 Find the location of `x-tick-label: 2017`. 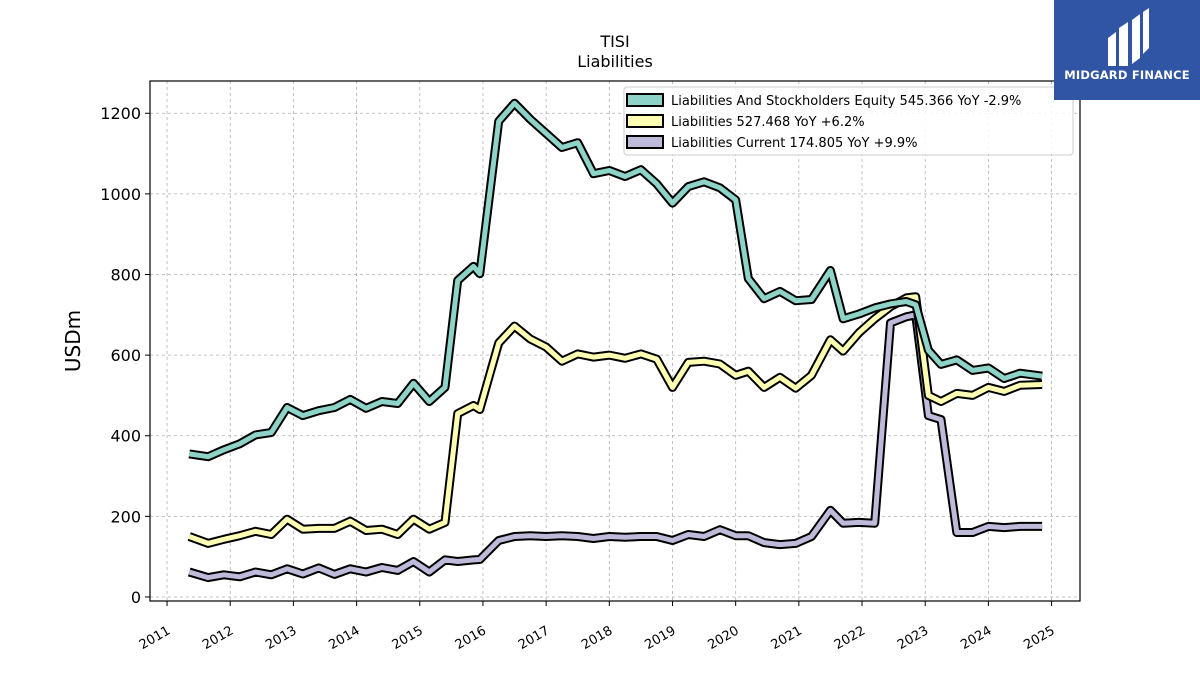

x-tick-label: 2017 is located at coordinates (534, 638).